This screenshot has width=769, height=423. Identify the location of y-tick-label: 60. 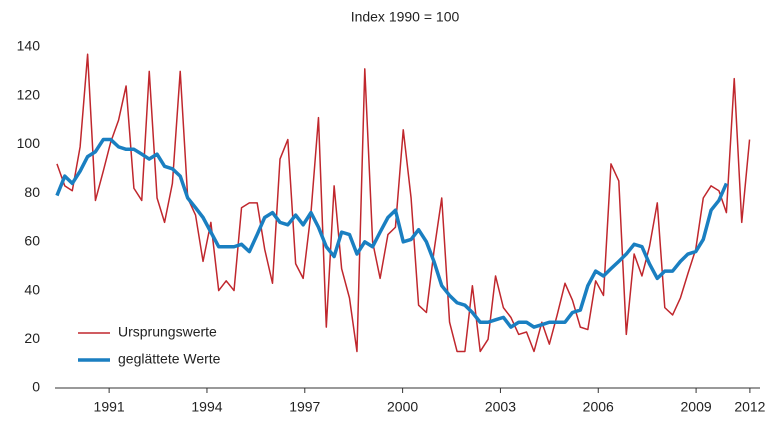
(32, 241).